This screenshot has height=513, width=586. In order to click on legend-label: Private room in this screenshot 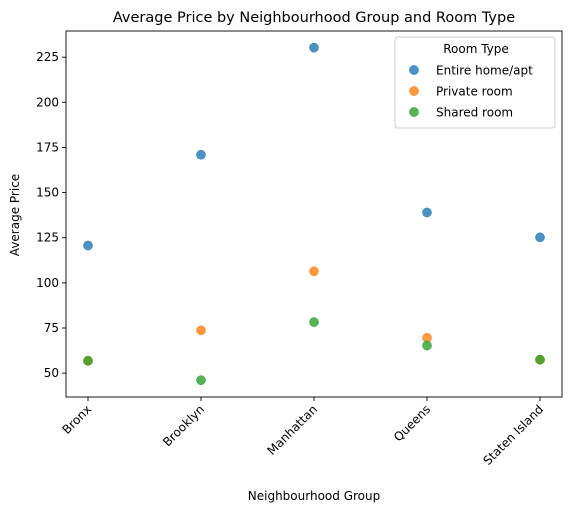, I will do `click(474, 92)`.